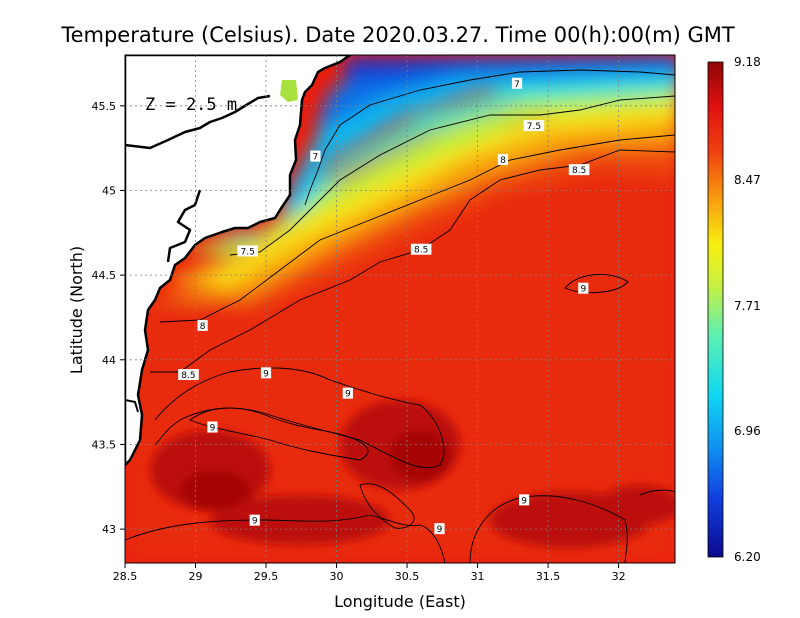  Describe the element at coordinates (196, 576) in the screenshot. I see `x-tick-label: 29` at that location.